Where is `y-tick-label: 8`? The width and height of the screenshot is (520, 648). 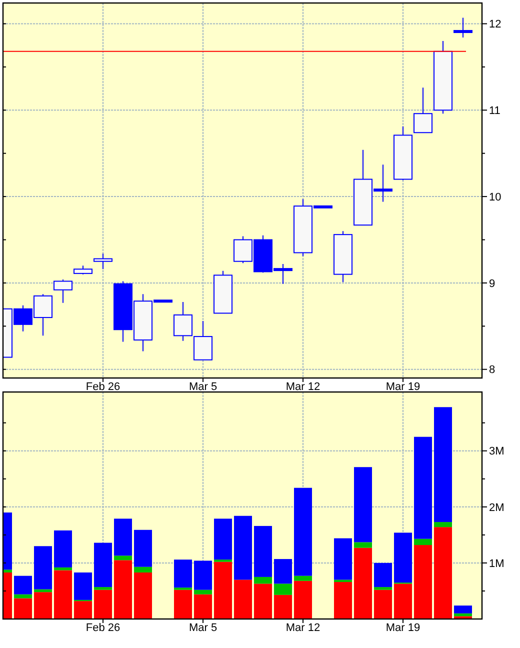
y-tick-label: 8 is located at coordinates (492, 370).